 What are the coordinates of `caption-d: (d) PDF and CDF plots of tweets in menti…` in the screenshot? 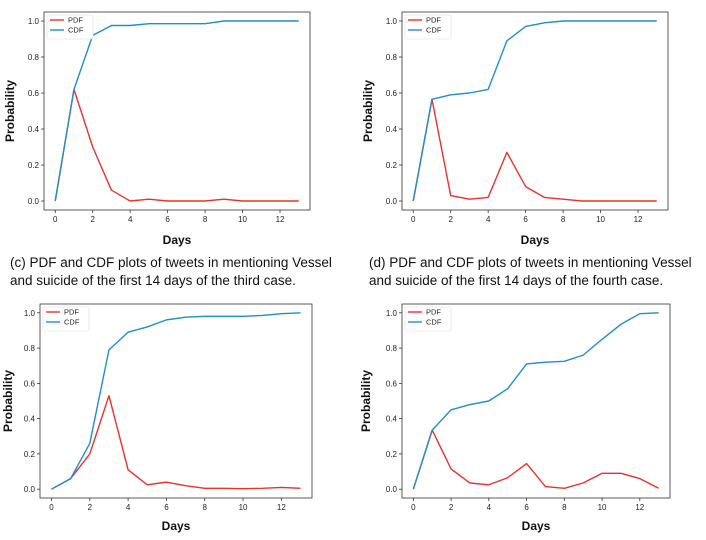 It's located at (530, 271).